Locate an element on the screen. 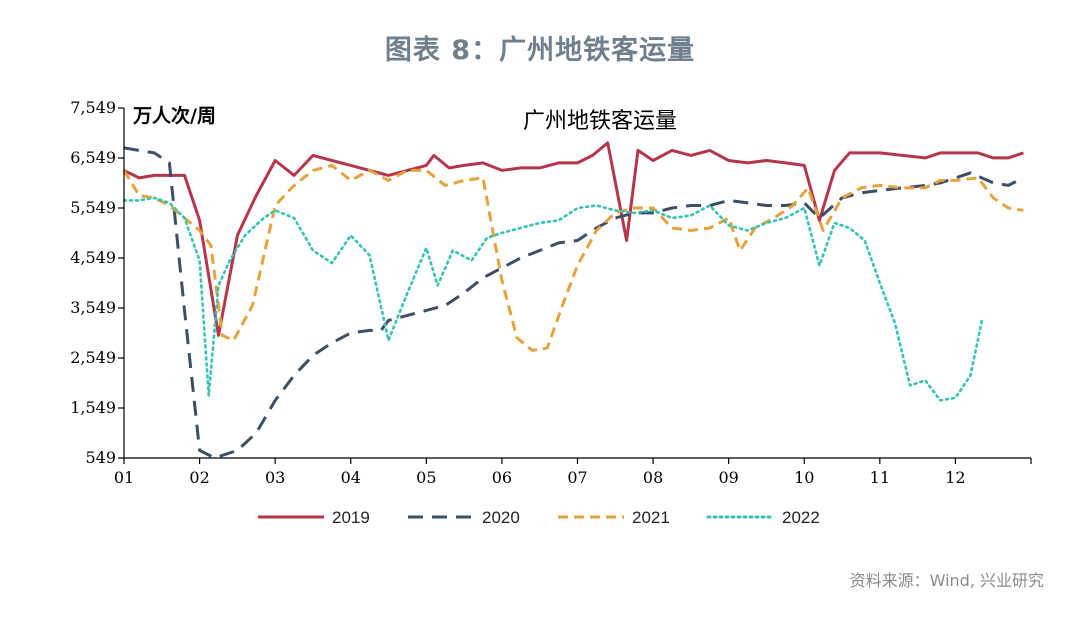  x-tick-label: 03 is located at coordinates (275, 477).